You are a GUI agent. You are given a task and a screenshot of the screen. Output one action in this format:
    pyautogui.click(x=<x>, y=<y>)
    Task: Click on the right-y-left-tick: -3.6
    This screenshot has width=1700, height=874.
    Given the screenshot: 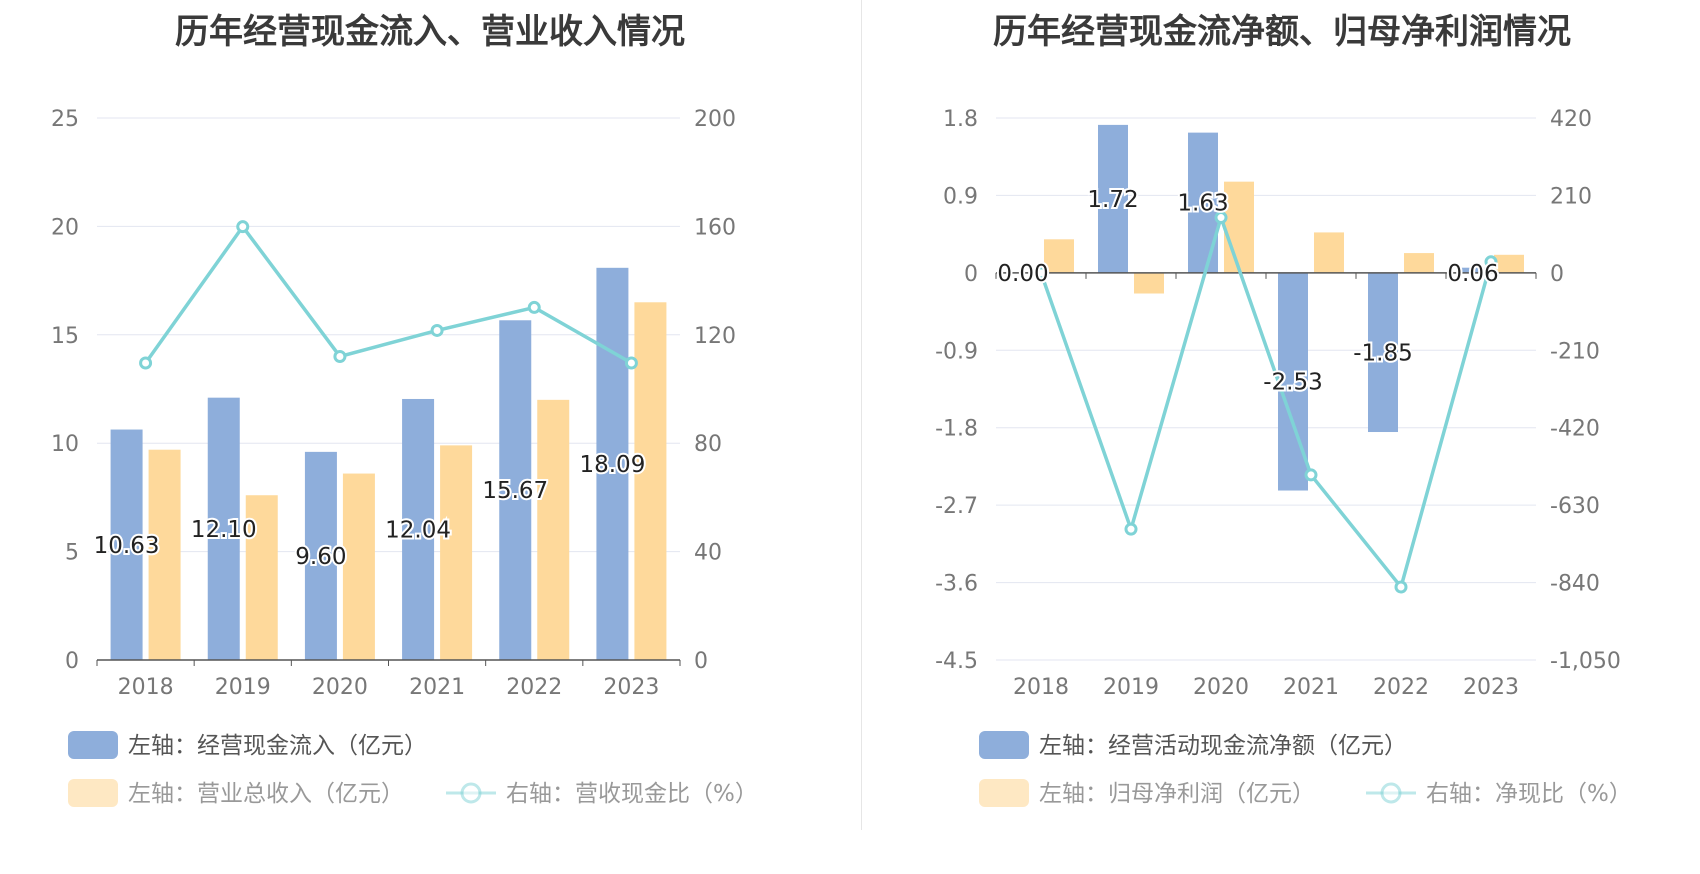 What is the action you would take?
    pyautogui.click(x=956, y=584)
    